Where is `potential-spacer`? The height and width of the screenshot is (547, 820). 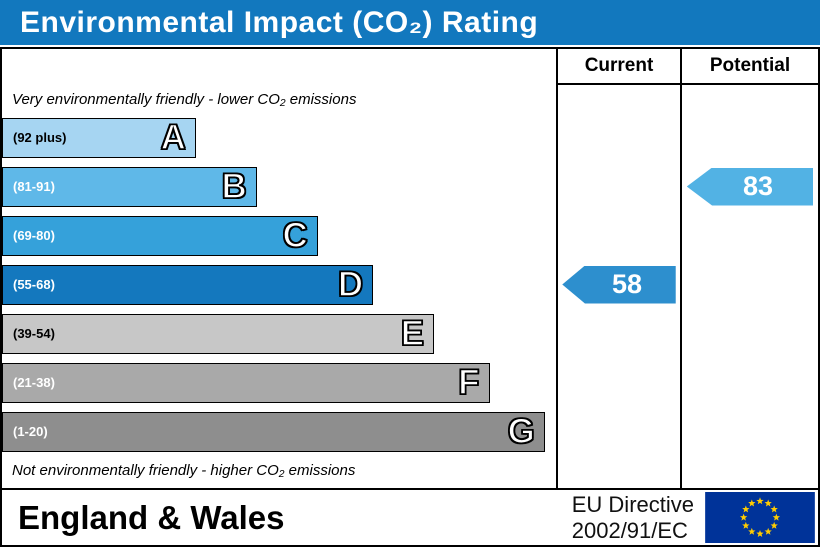 potential-spacer is located at coordinates (750, 99).